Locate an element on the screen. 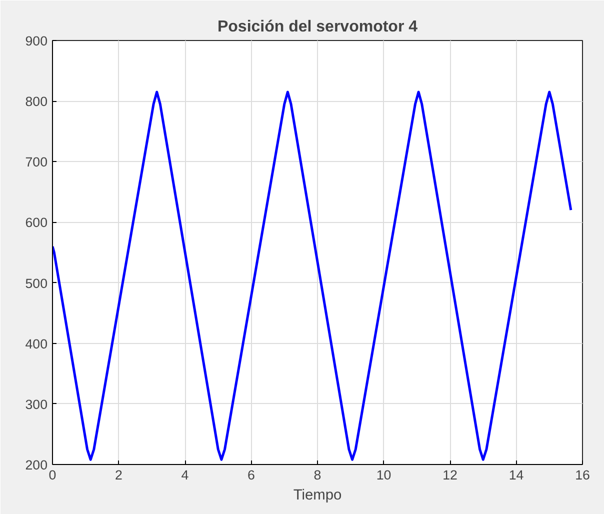 The height and width of the screenshot is (514, 604). x-tick-label: 8 is located at coordinates (318, 475).